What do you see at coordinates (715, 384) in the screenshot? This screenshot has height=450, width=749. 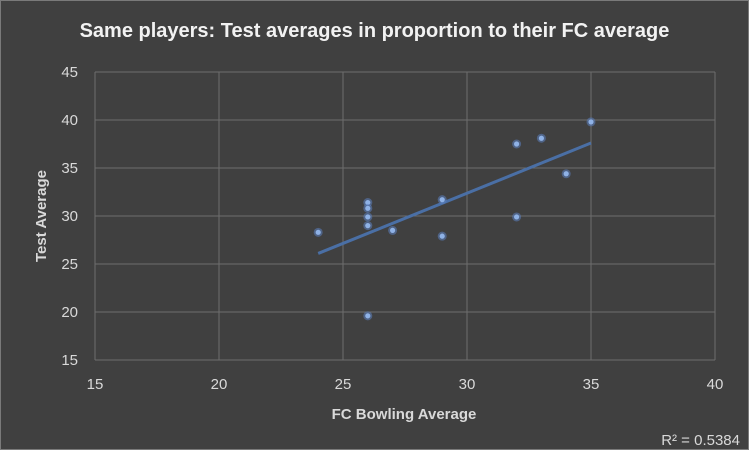 I see `x-tick-label: 40` at bounding box center [715, 384].